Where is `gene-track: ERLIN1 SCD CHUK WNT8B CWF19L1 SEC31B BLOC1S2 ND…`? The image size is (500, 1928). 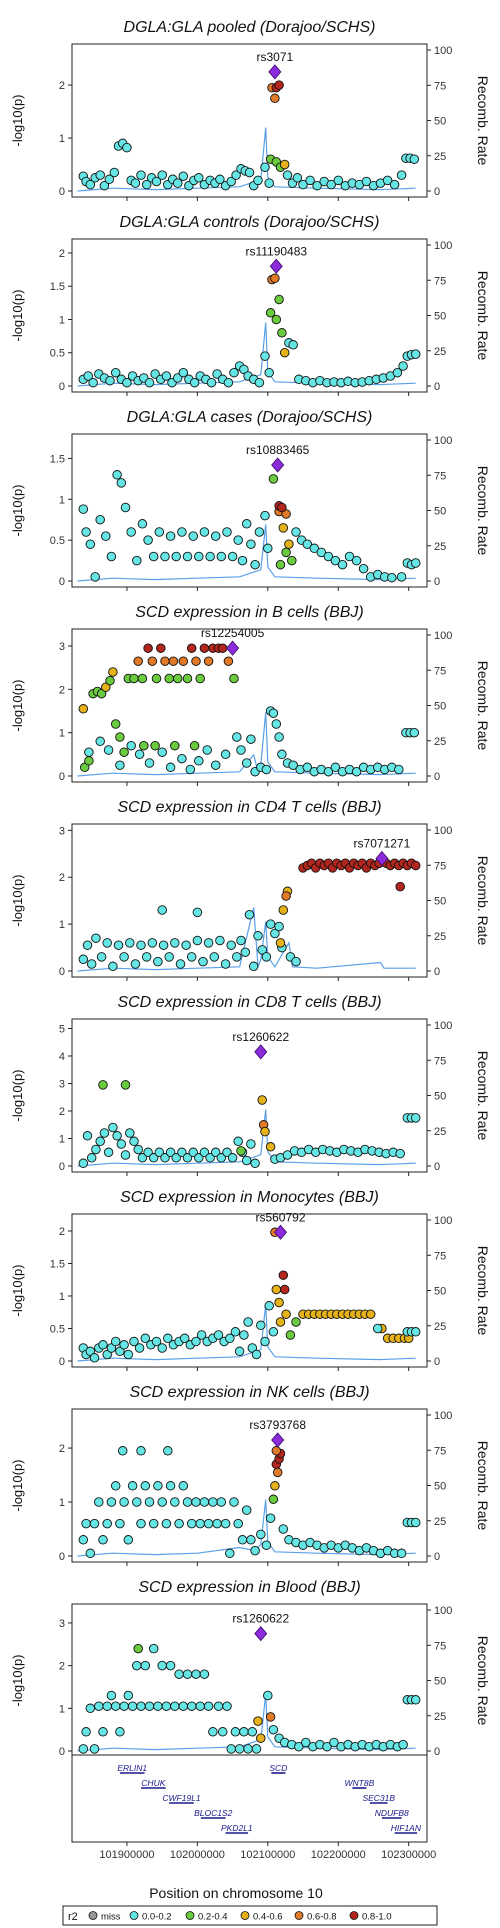 gene-track: ERLIN1 SCD CHUK WNT8B CWF19L1 SEC31B BLOC1S2 ND… is located at coordinates (253, 1807).